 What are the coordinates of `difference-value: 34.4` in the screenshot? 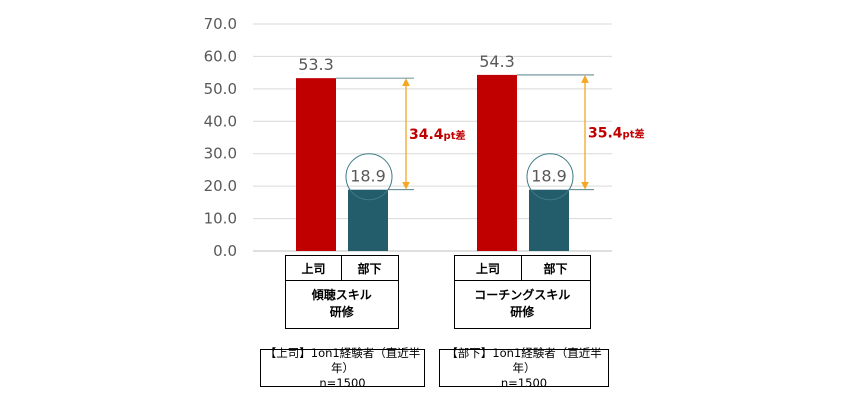 It's located at (426, 135).